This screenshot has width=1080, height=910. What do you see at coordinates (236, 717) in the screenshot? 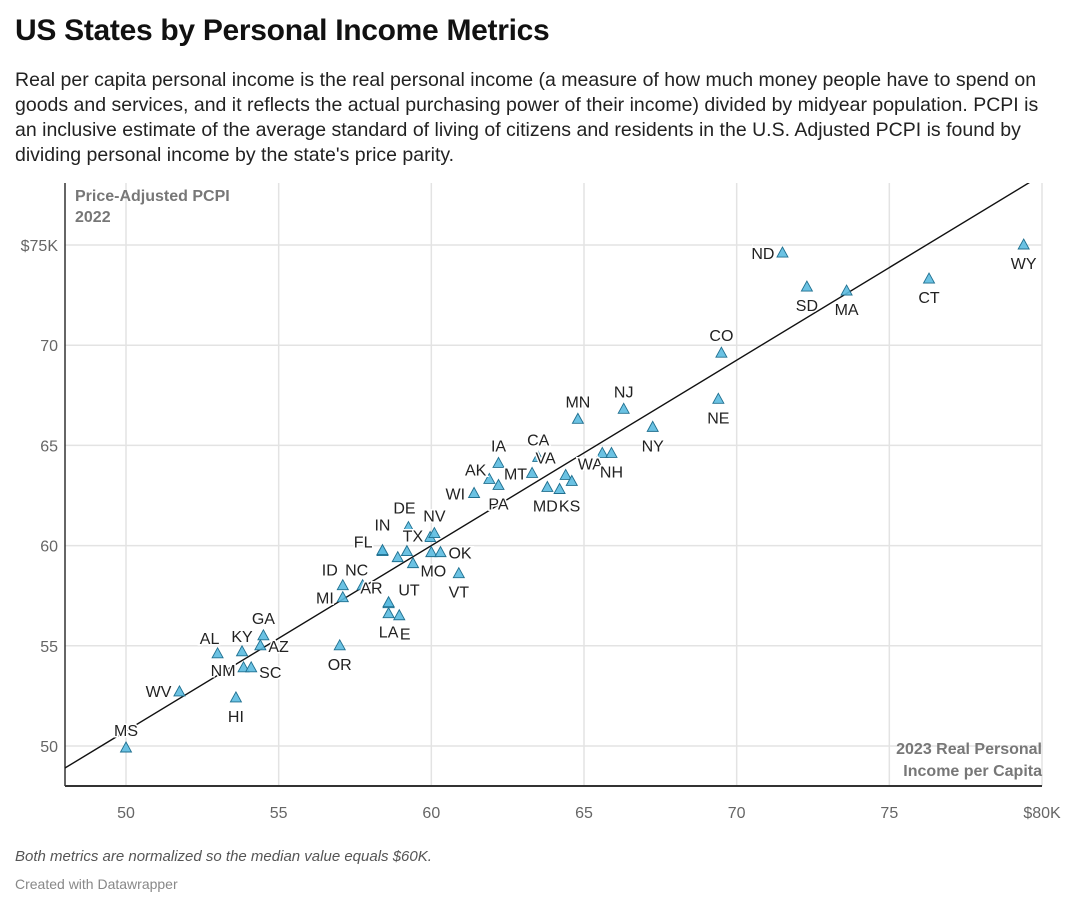
I see `point-label: HI` at bounding box center [236, 717].